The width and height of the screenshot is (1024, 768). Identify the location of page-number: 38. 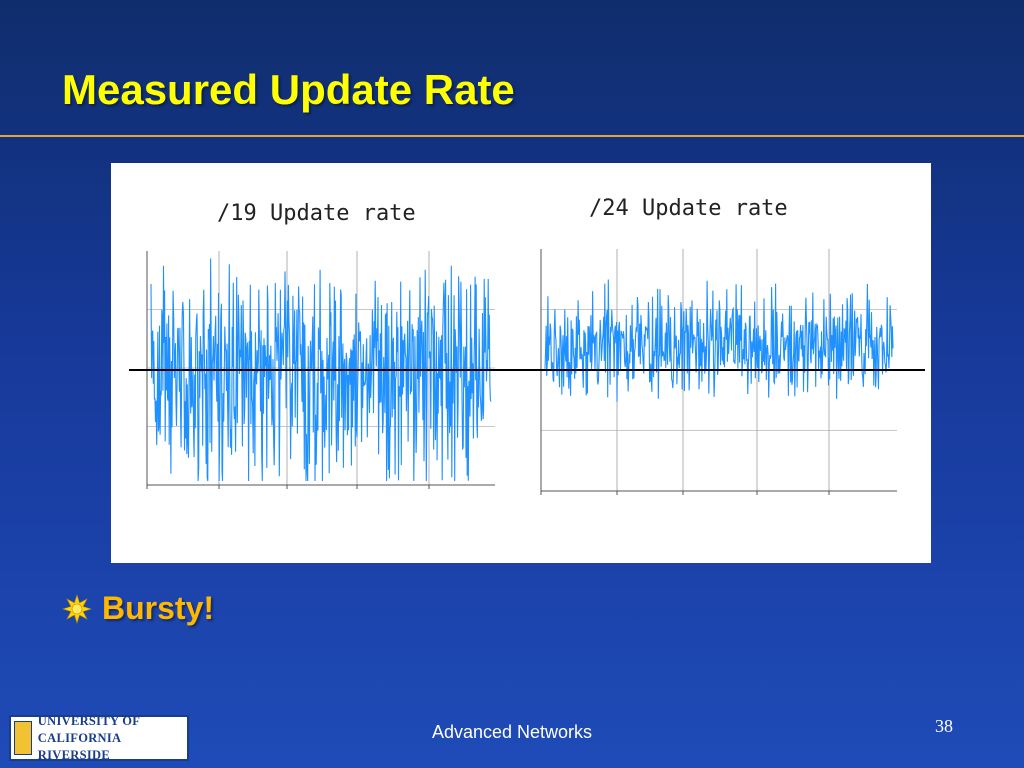
(944, 726).